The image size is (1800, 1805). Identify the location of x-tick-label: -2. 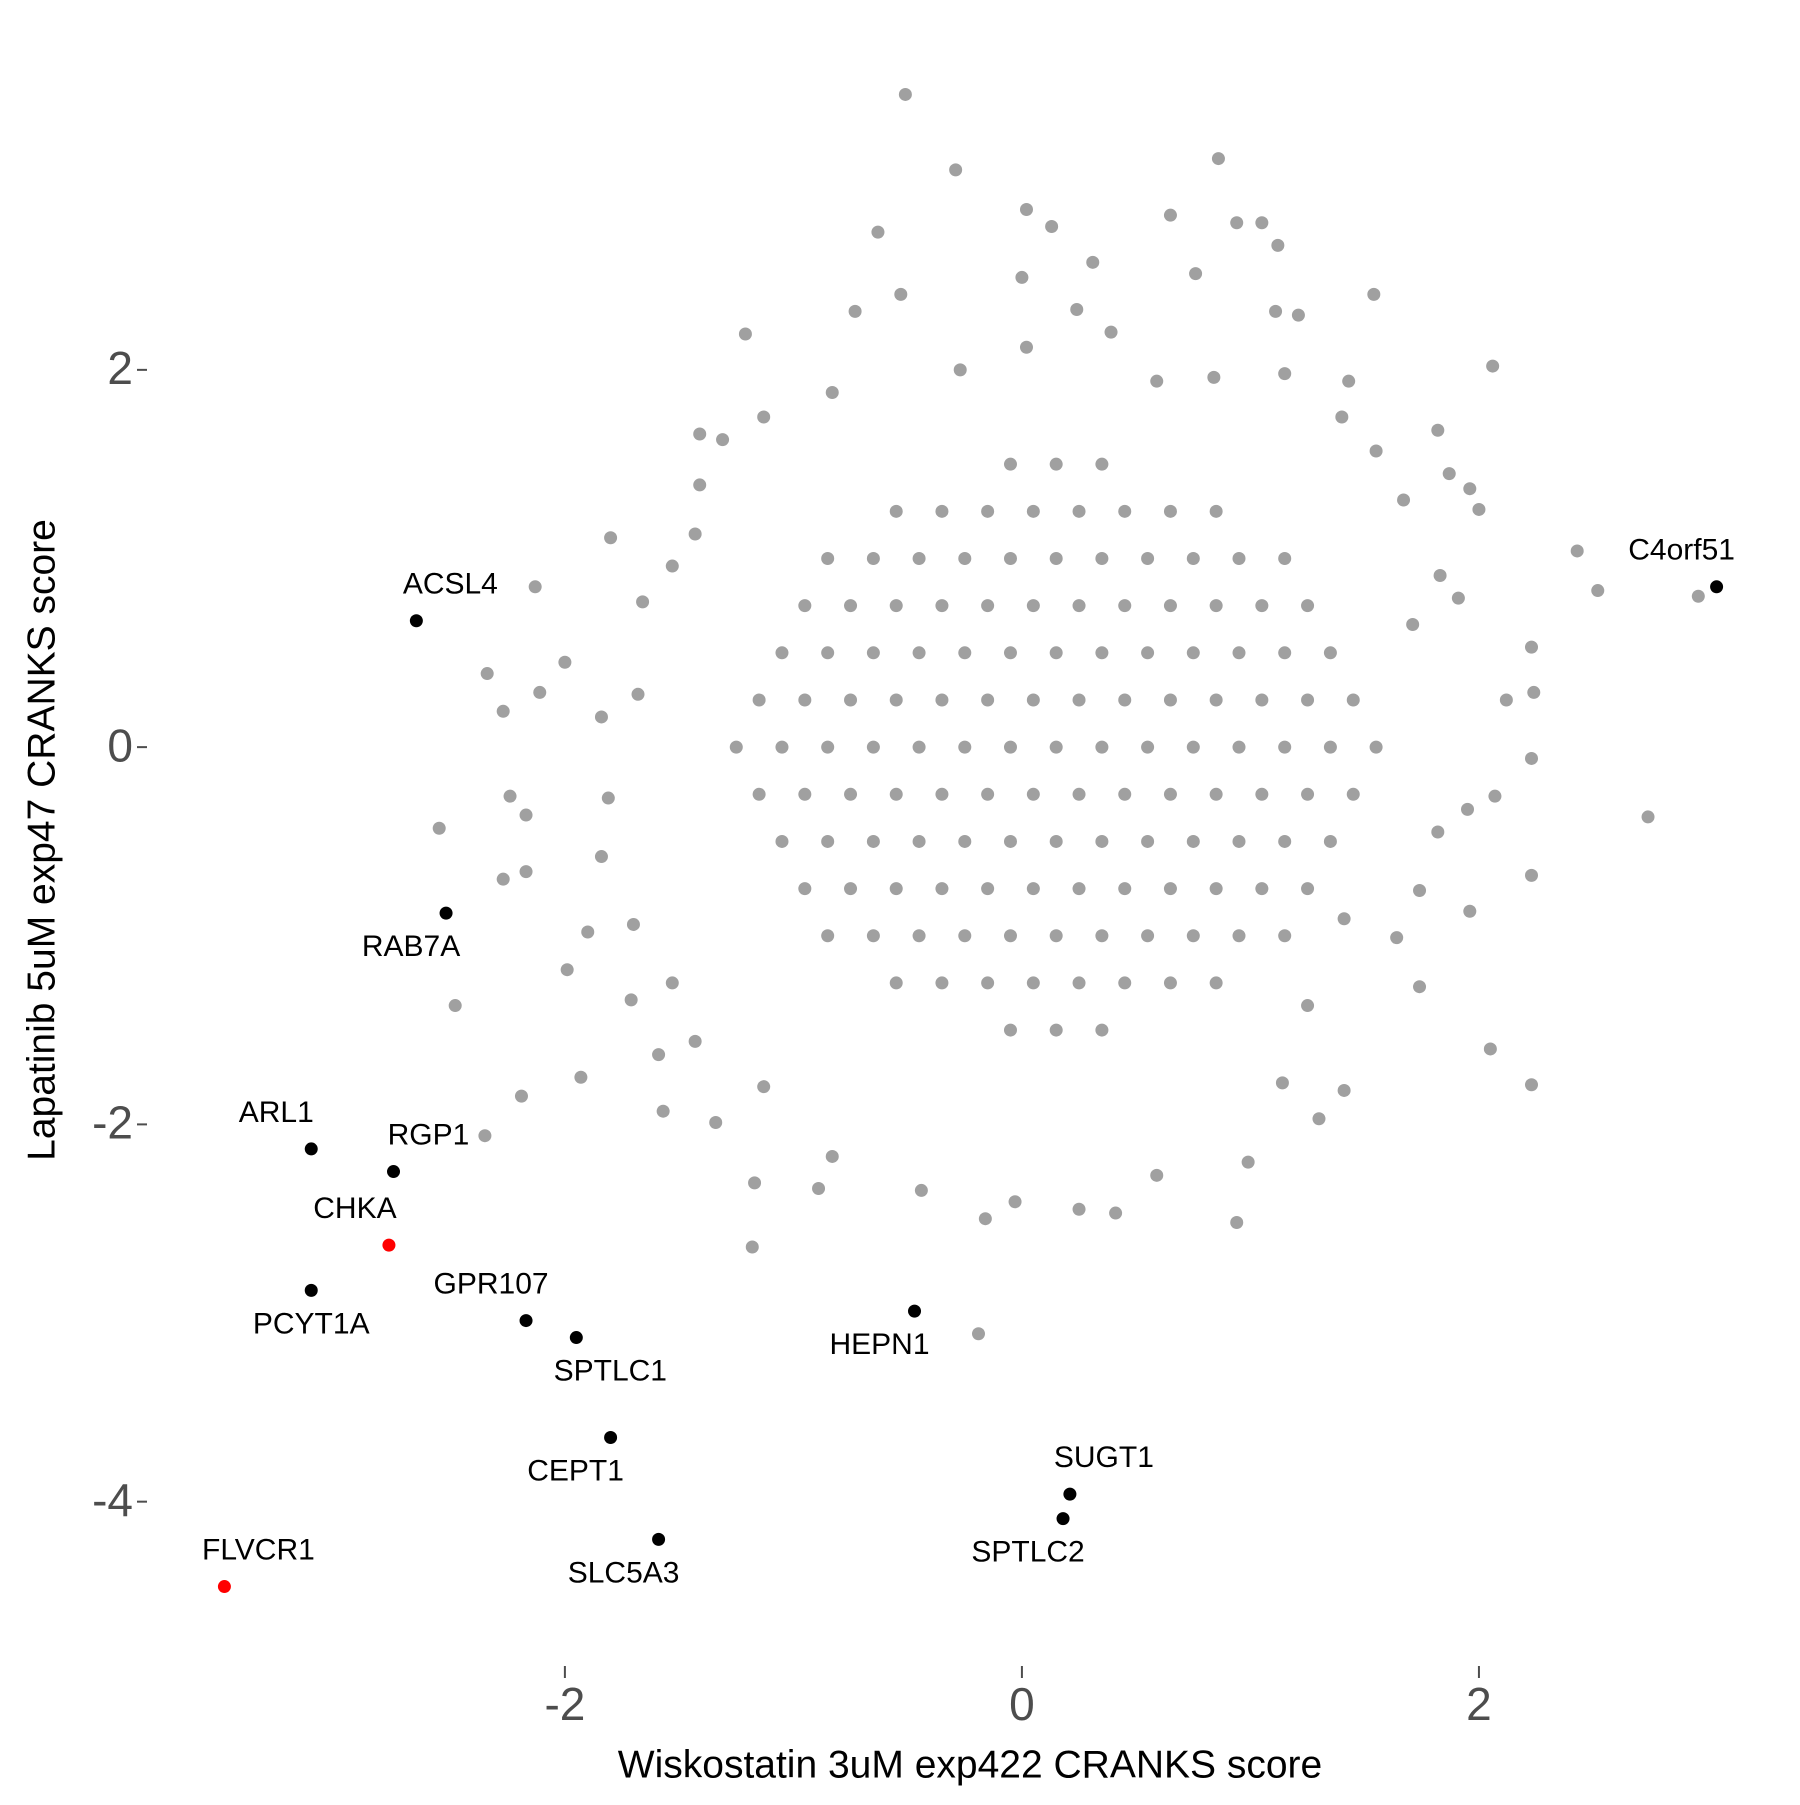
(564, 1704).